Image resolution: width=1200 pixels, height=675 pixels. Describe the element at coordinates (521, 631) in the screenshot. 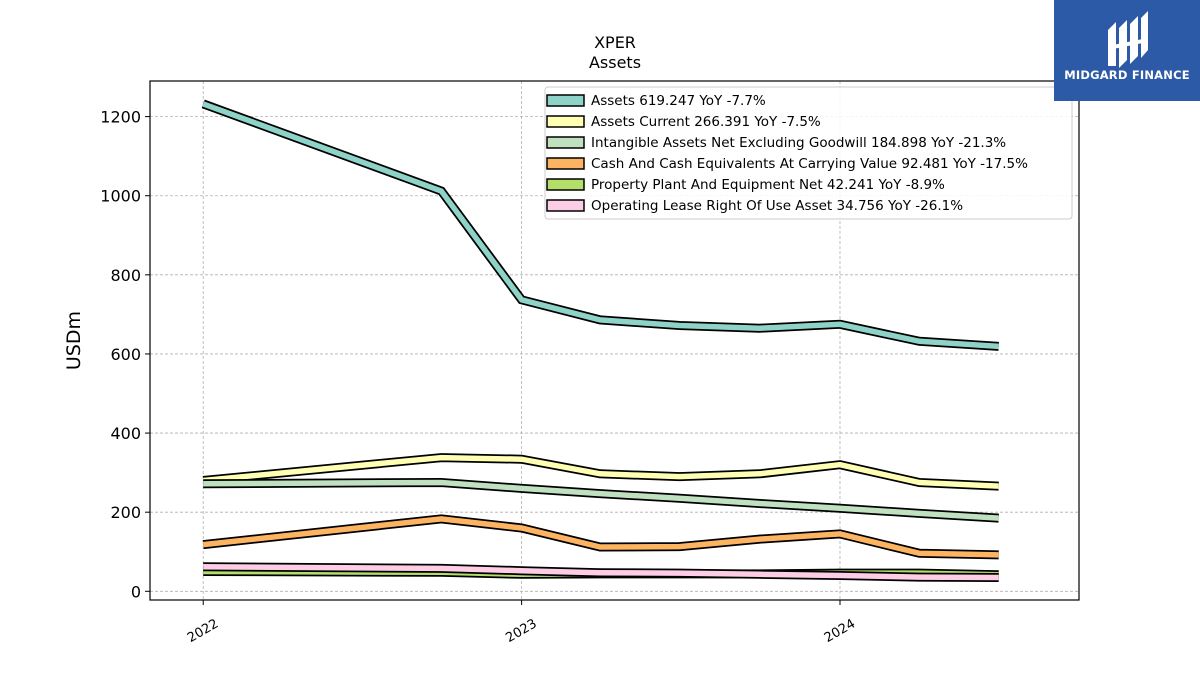

I see `x-tick-label: 2023` at that location.